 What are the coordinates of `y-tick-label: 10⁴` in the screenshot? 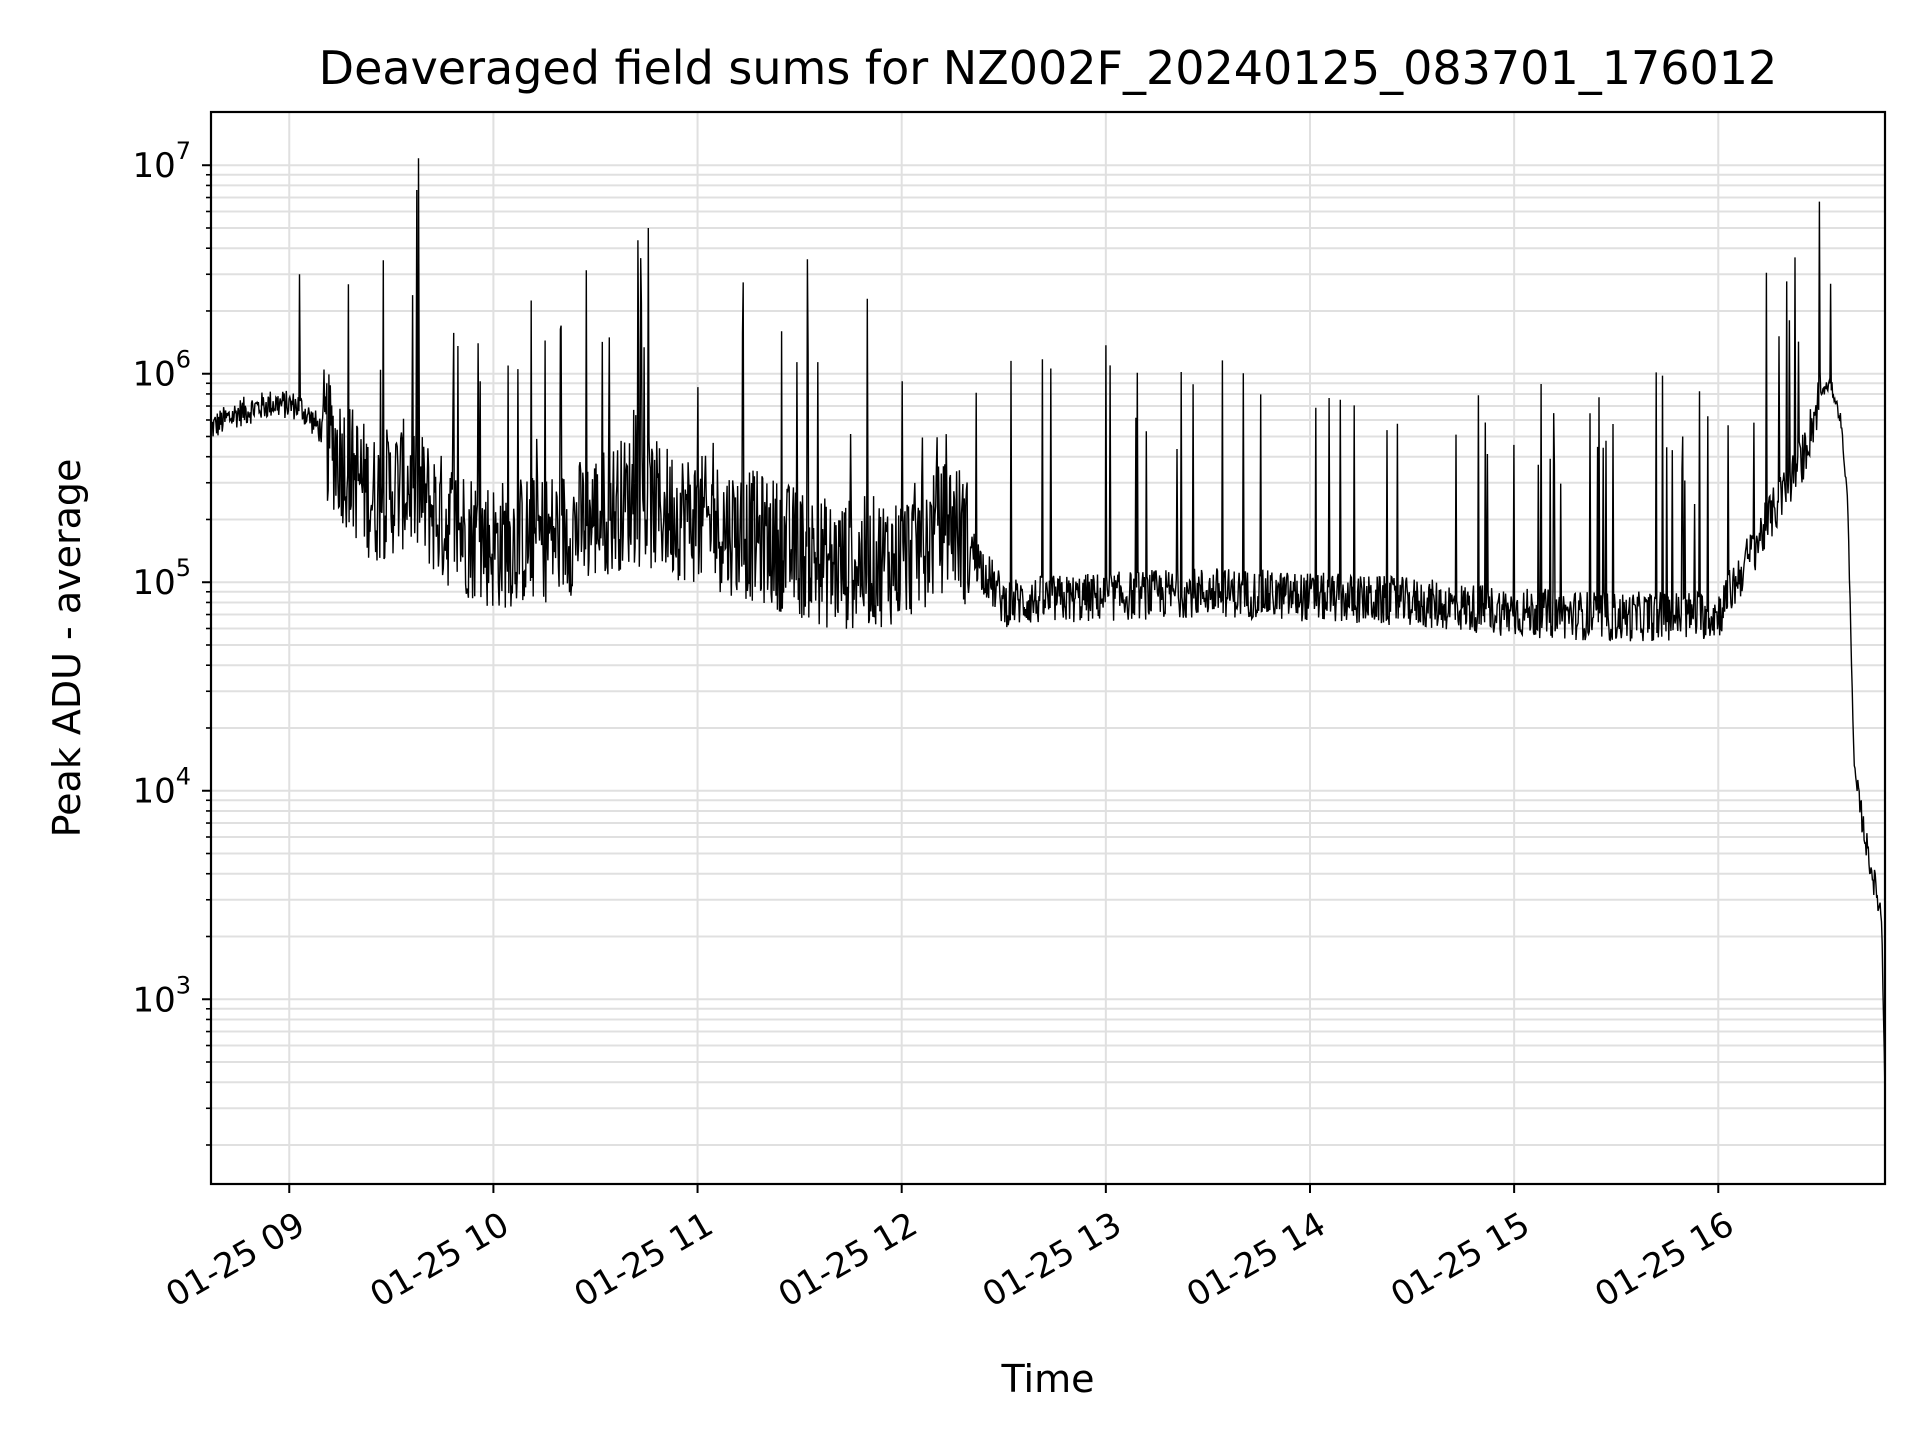 It's located at (161, 787).